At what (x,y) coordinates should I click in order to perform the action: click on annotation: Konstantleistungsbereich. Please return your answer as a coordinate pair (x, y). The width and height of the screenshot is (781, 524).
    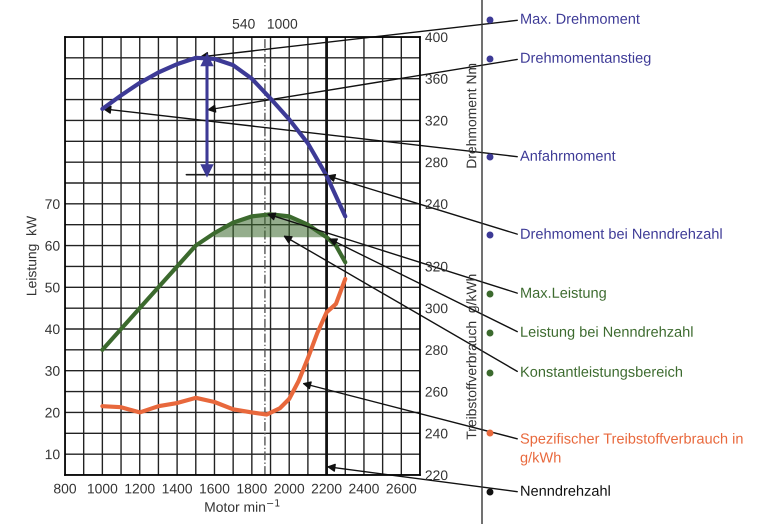
    Looking at the image, I should click on (601, 373).